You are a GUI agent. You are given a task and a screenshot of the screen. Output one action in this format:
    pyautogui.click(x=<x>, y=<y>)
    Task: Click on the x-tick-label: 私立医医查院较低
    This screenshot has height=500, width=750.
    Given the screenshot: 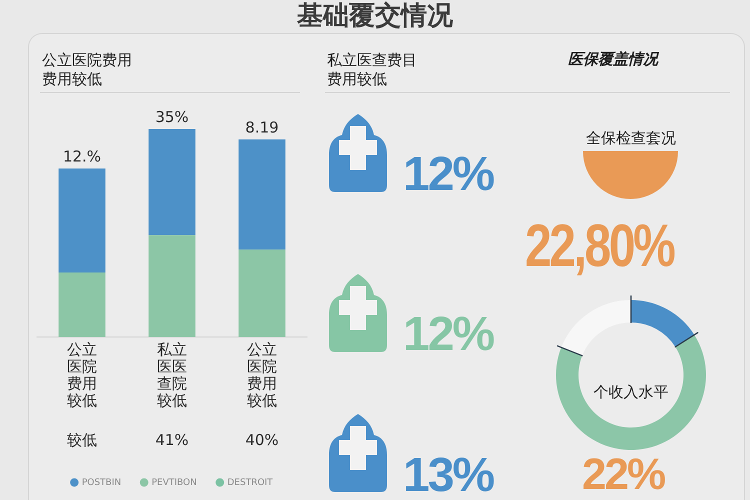 What is the action you would take?
    pyautogui.click(x=172, y=375)
    